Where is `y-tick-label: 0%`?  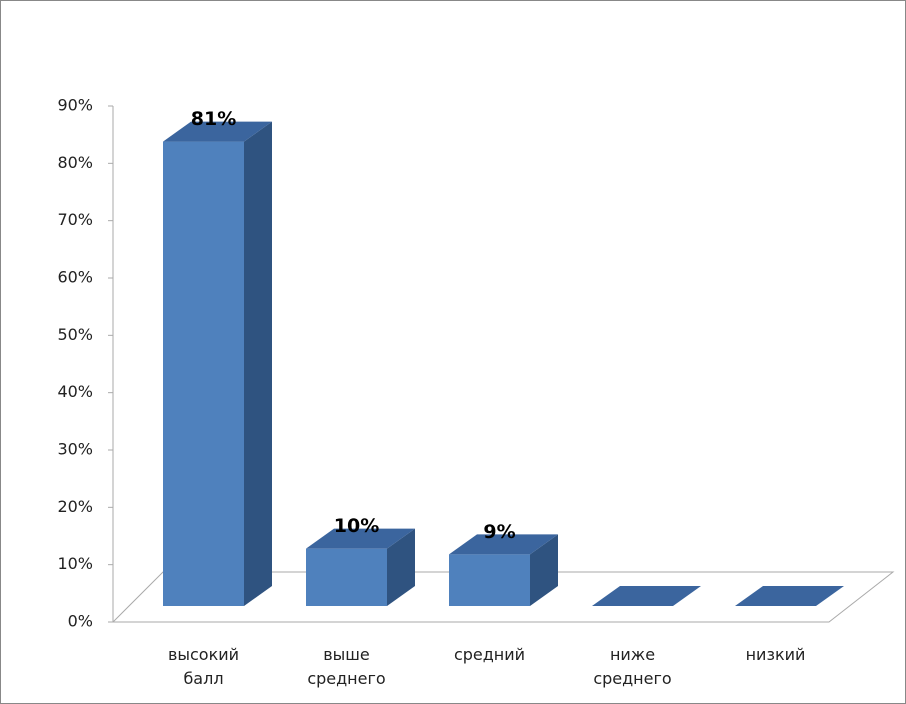
y-tick-label: 0% is located at coordinates (80, 621).